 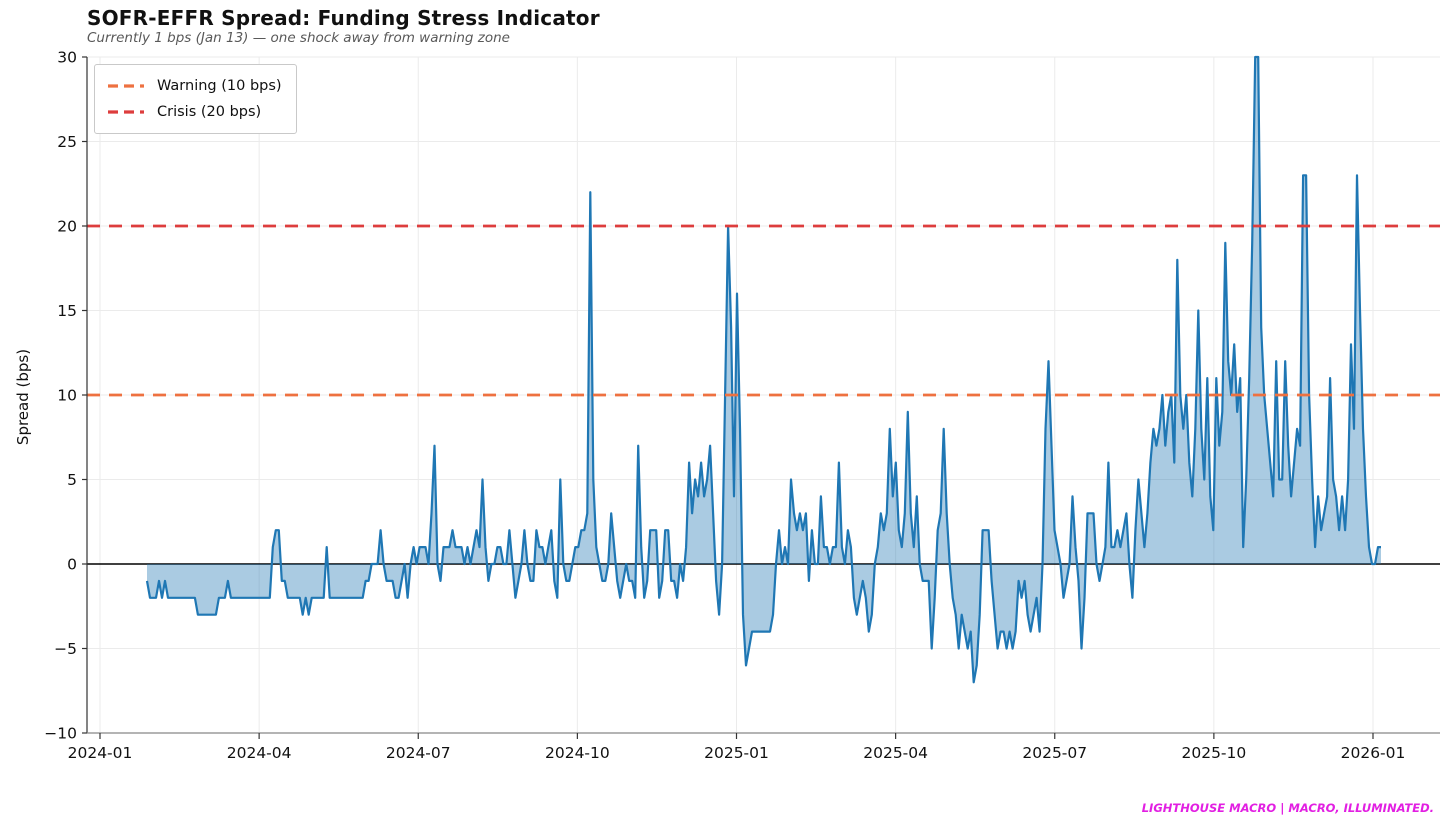 What do you see at coordinates (1373, 753) in the screenshot?
I see `x-tick-label: 2026-01` at bounding box center [1373, 753].